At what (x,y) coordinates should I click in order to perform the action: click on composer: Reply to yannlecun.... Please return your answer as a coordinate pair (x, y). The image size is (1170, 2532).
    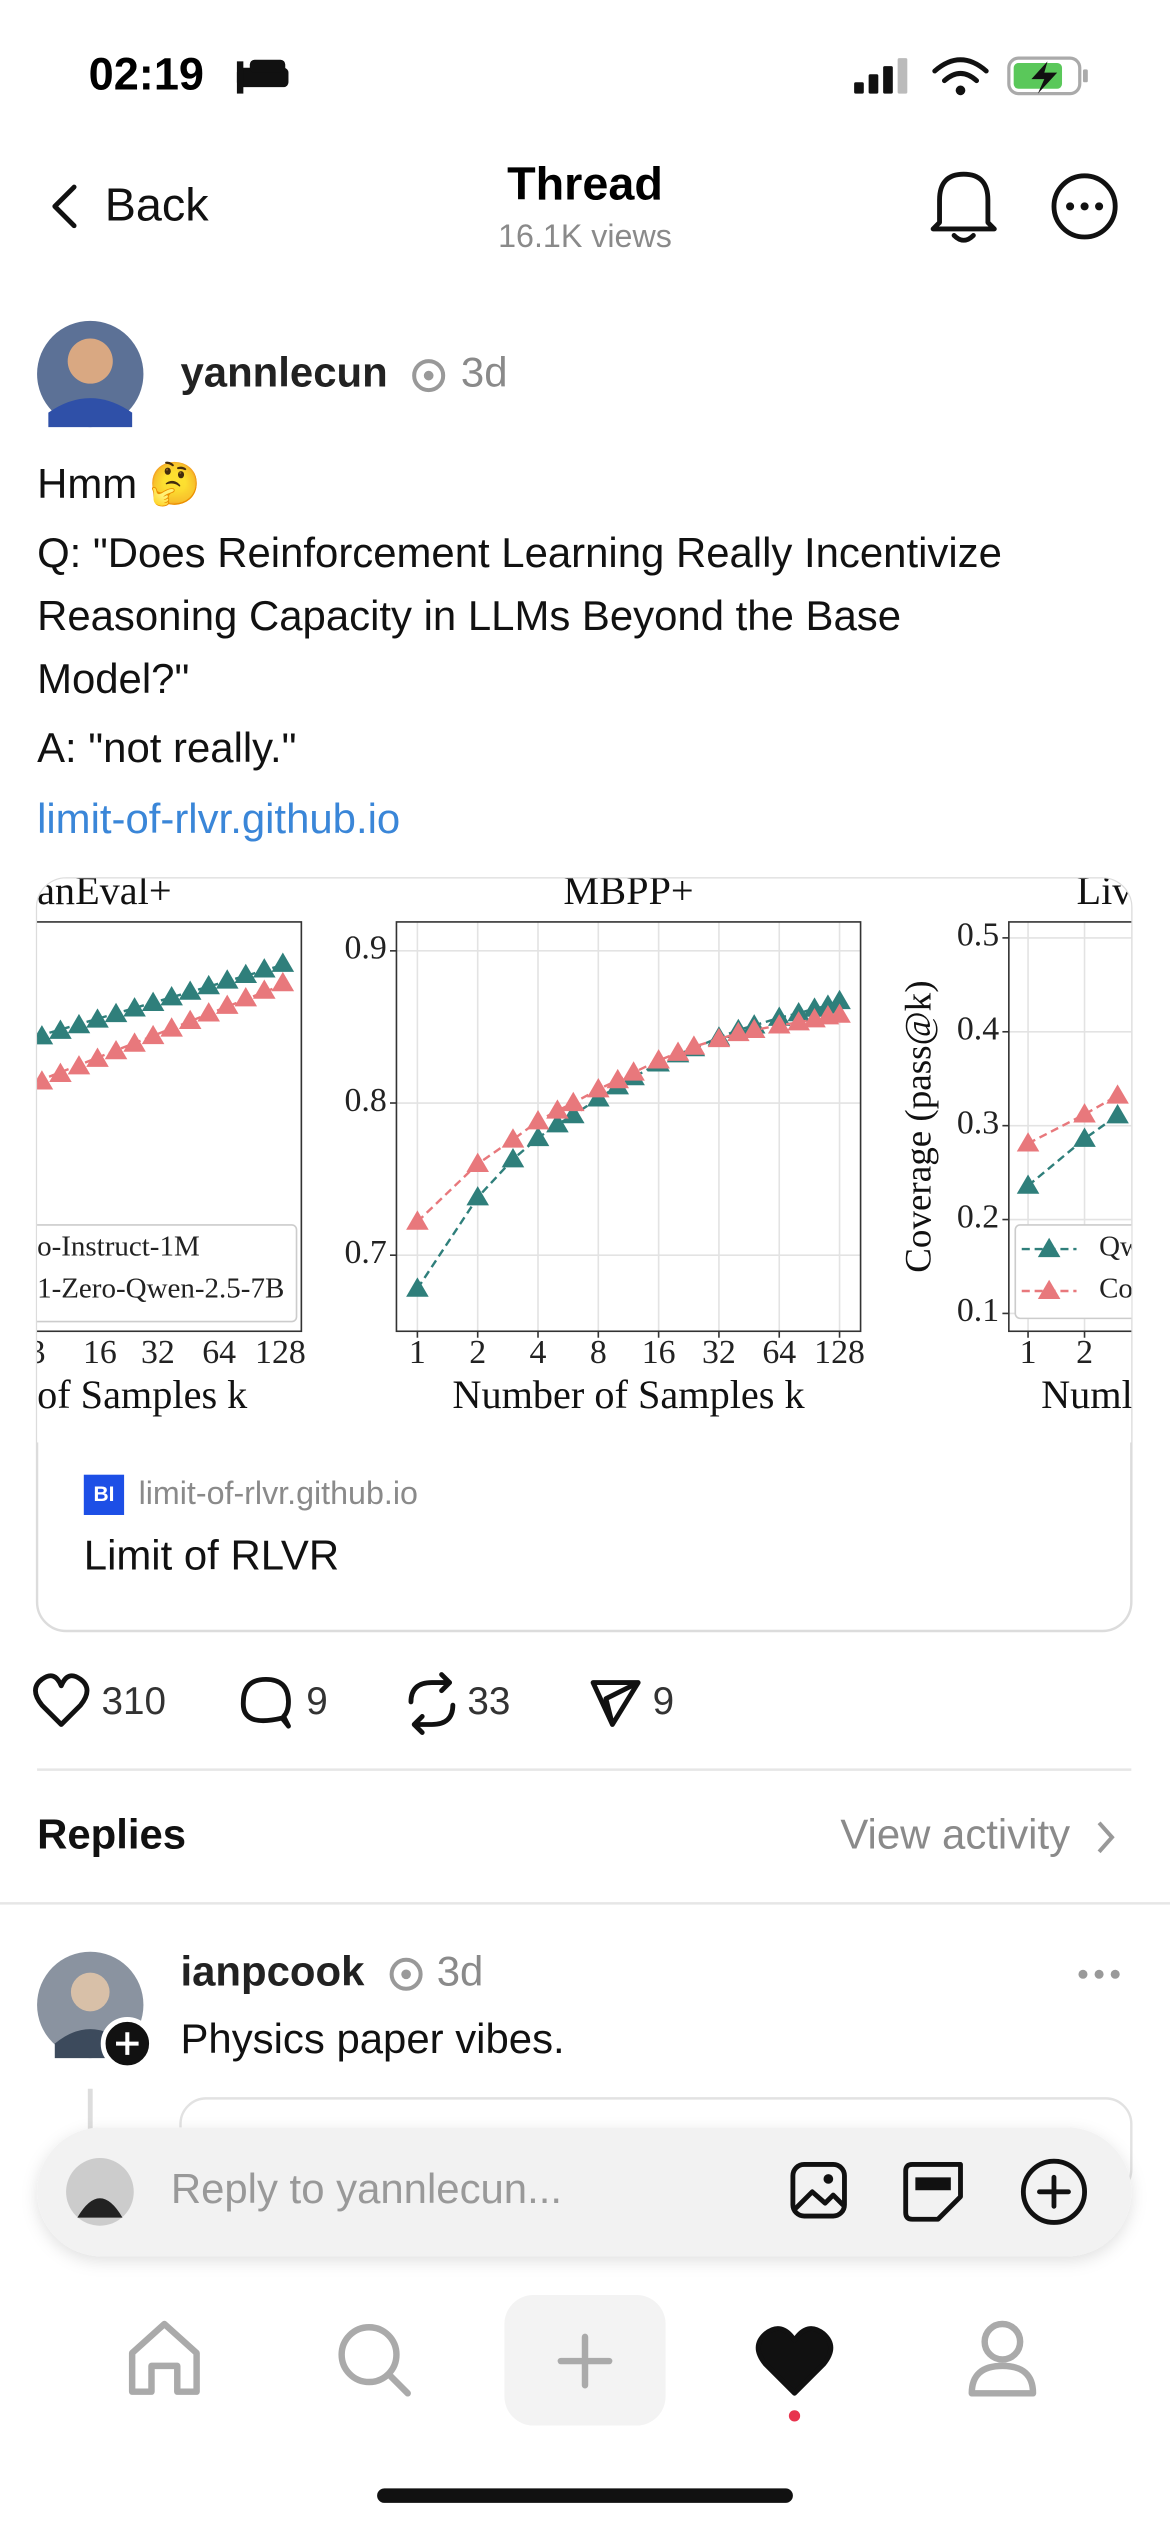
    Looking at the image, I should click on (584, 2192).